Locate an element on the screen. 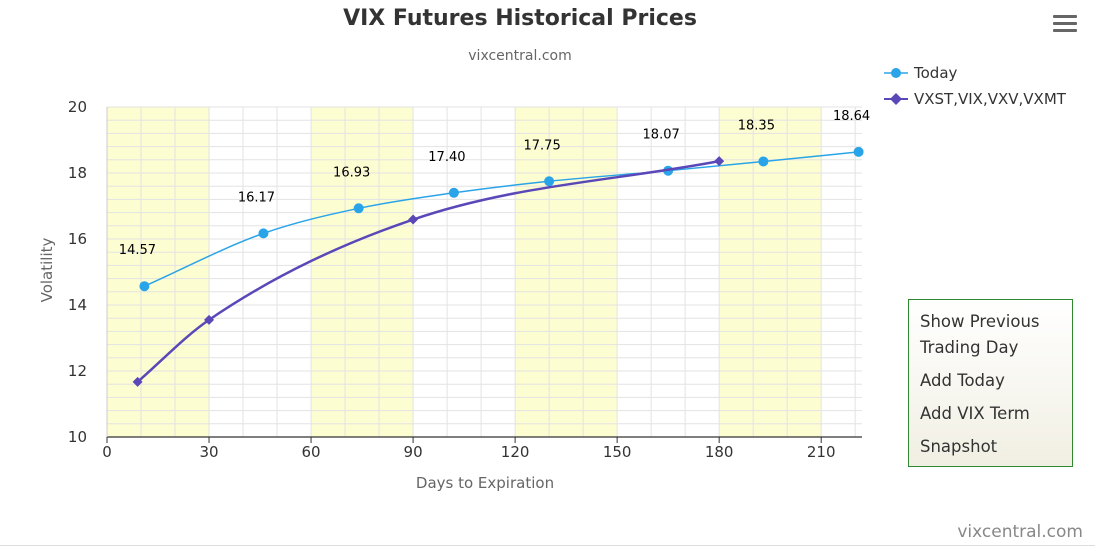  menu-item-add-today: Add Today is located at coordinates (962, 380).